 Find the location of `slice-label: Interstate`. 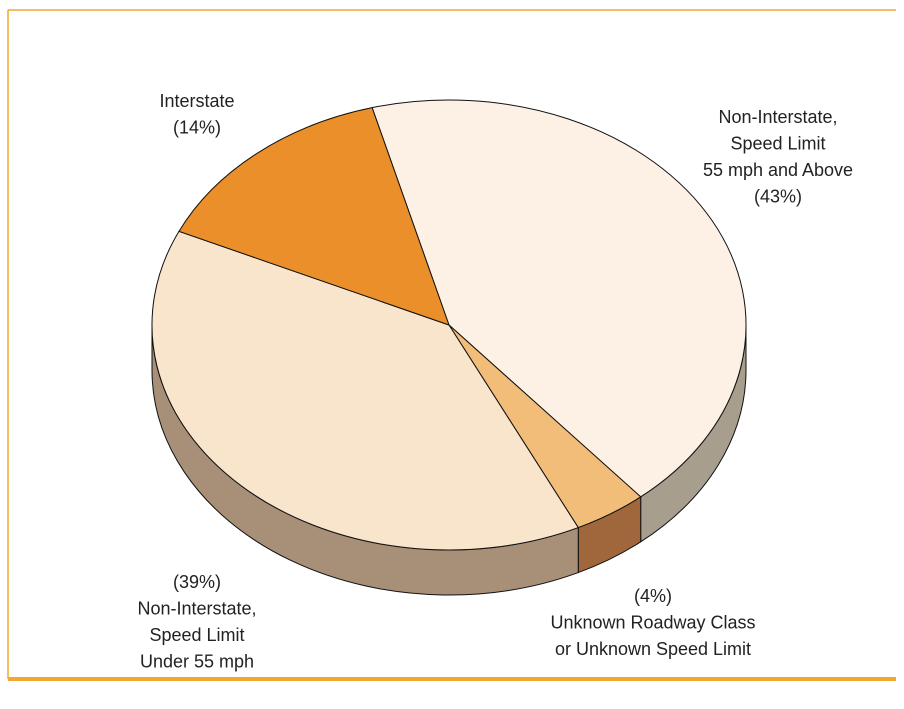

slice-label: Interstate is located at coordinates (196, 101).